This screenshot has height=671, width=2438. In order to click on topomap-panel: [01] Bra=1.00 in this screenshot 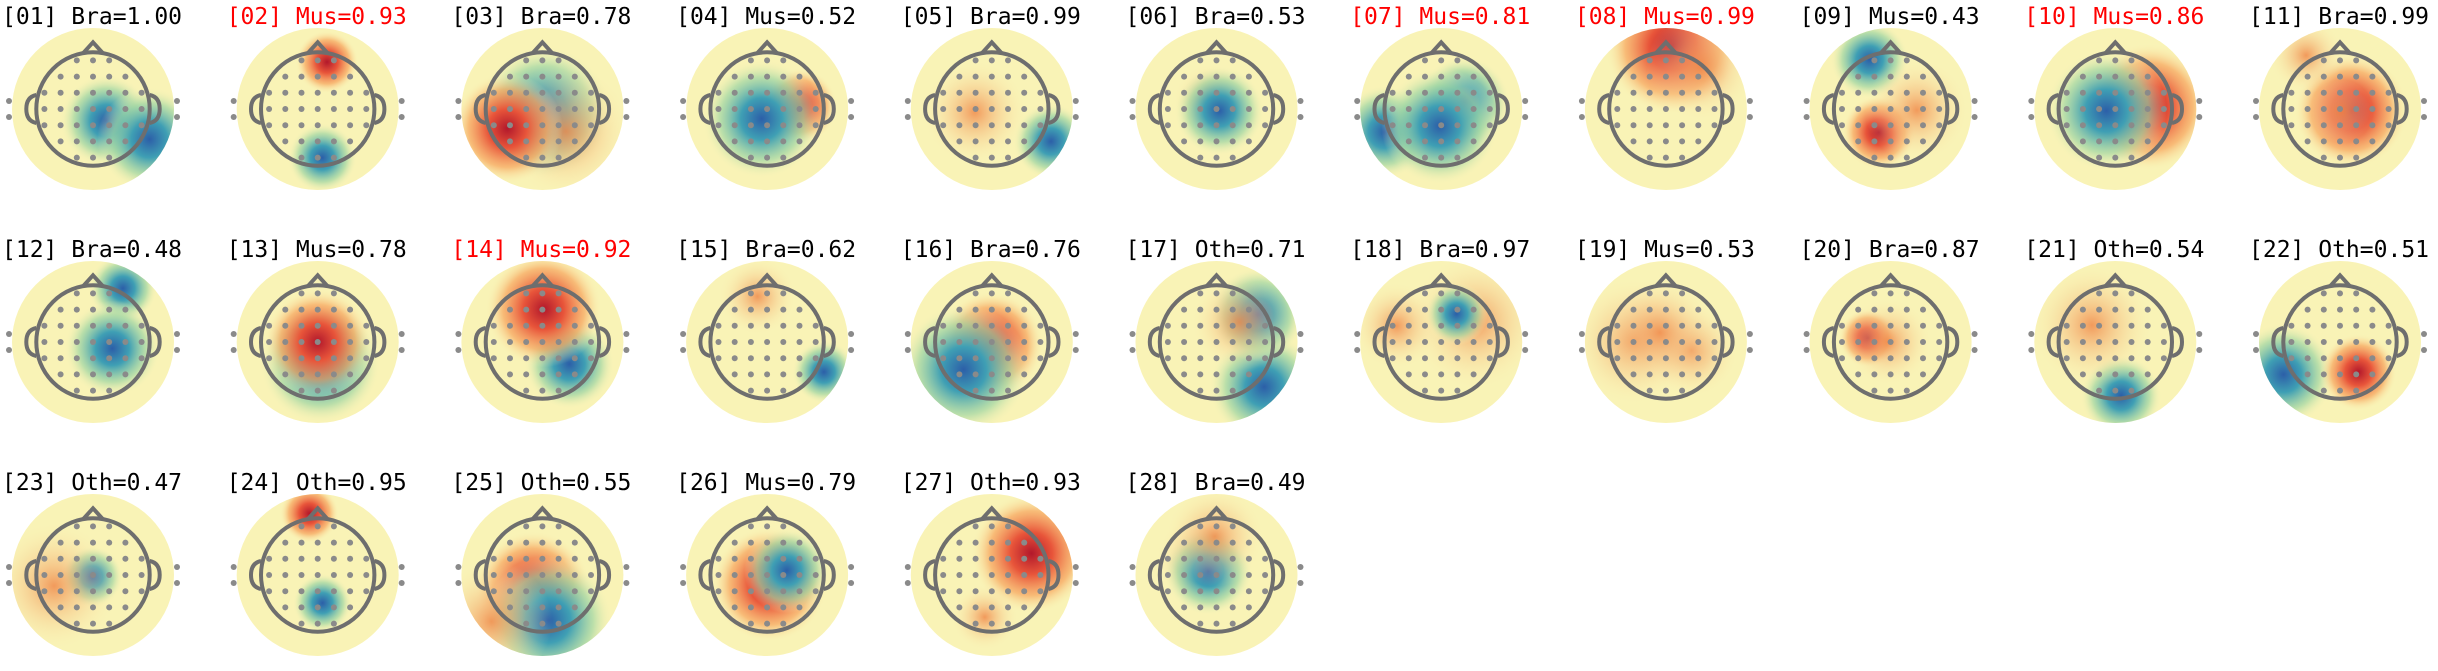, I will do `click(92, 97)`.